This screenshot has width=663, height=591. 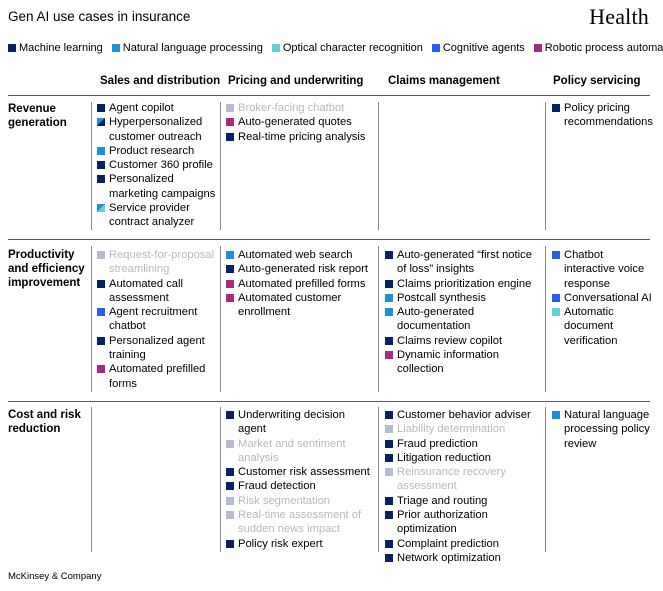 What do you see at coordinates (187, 48) in the screenshot?
I see `legend-item-nlp: Natural language processing` at bounding box center [187, 48].